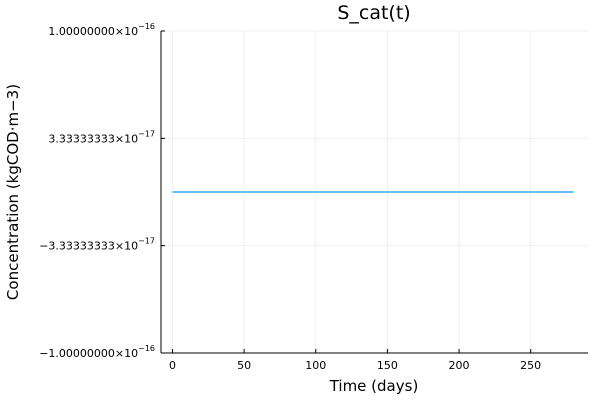 The width and height of the screenshot is (600, 400). I want to click on y-tick-label: −3.33333333×10⁻¹⁷, so click(97, 245).